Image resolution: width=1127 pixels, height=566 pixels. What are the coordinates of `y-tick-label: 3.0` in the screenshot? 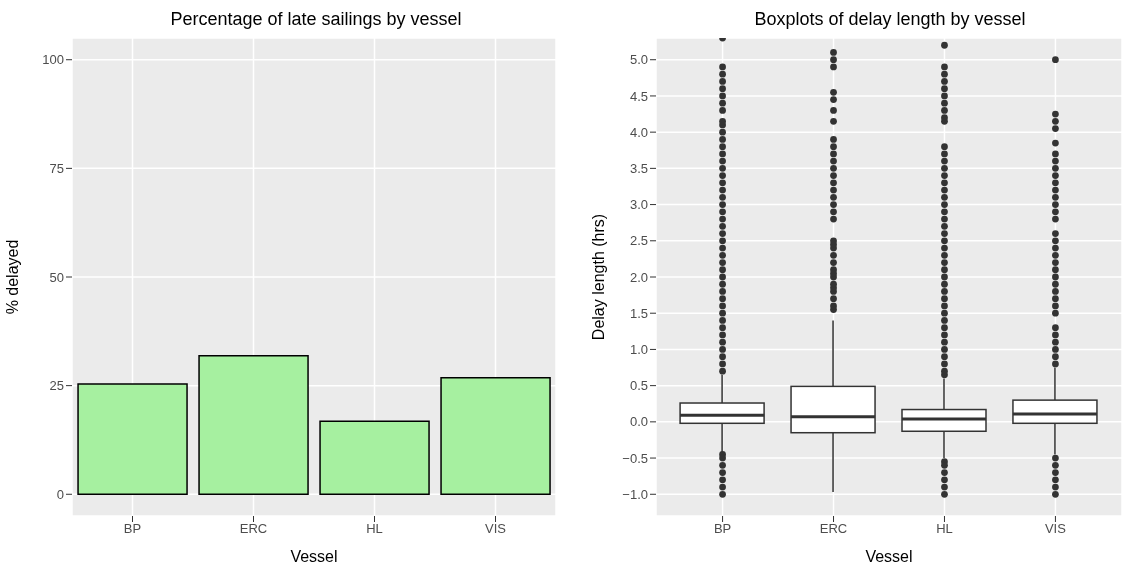 It's located at (638, 205).